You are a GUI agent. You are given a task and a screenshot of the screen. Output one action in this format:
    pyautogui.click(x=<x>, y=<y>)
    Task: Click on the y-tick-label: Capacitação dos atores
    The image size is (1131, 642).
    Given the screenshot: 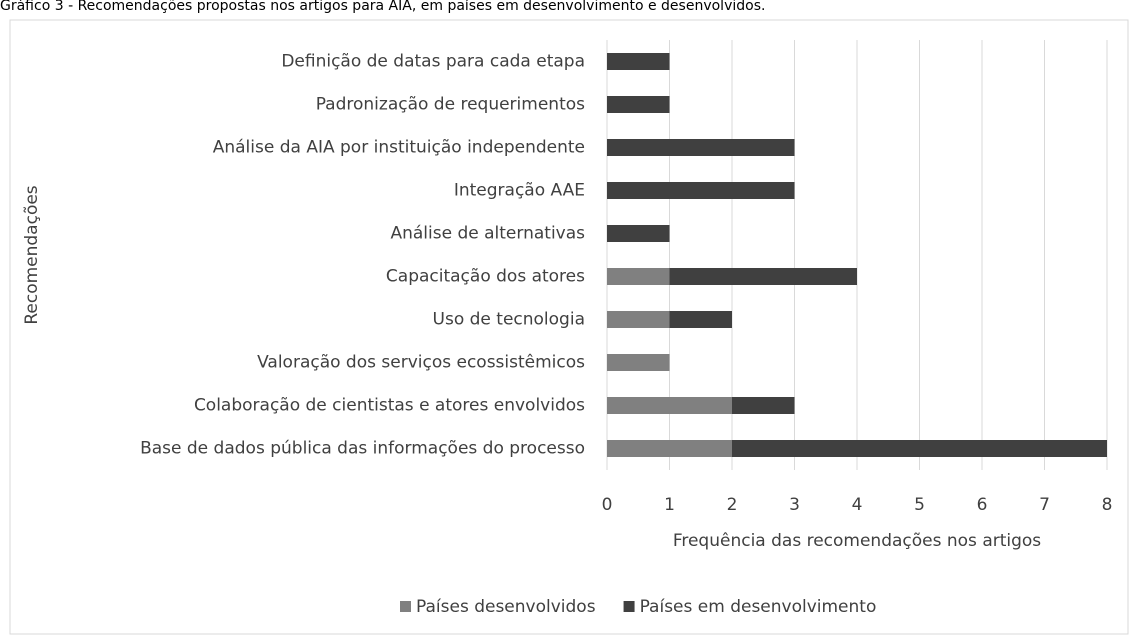 What is the action you would take?
    pyautogui.click(x=485, y=277)
    